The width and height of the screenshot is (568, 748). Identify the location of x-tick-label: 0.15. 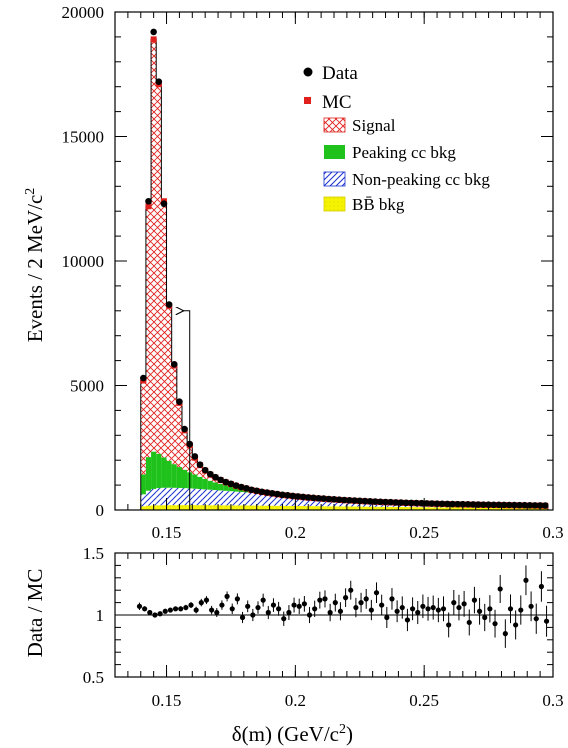
(167, 700).